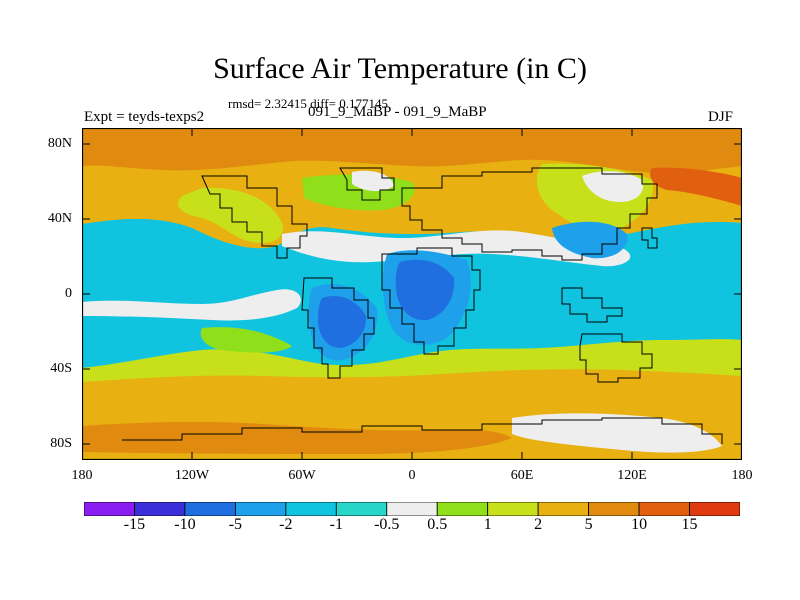 The height and width of the screenshot is (600, 800). I want to click on field-asia-cold, so click(590, 240).